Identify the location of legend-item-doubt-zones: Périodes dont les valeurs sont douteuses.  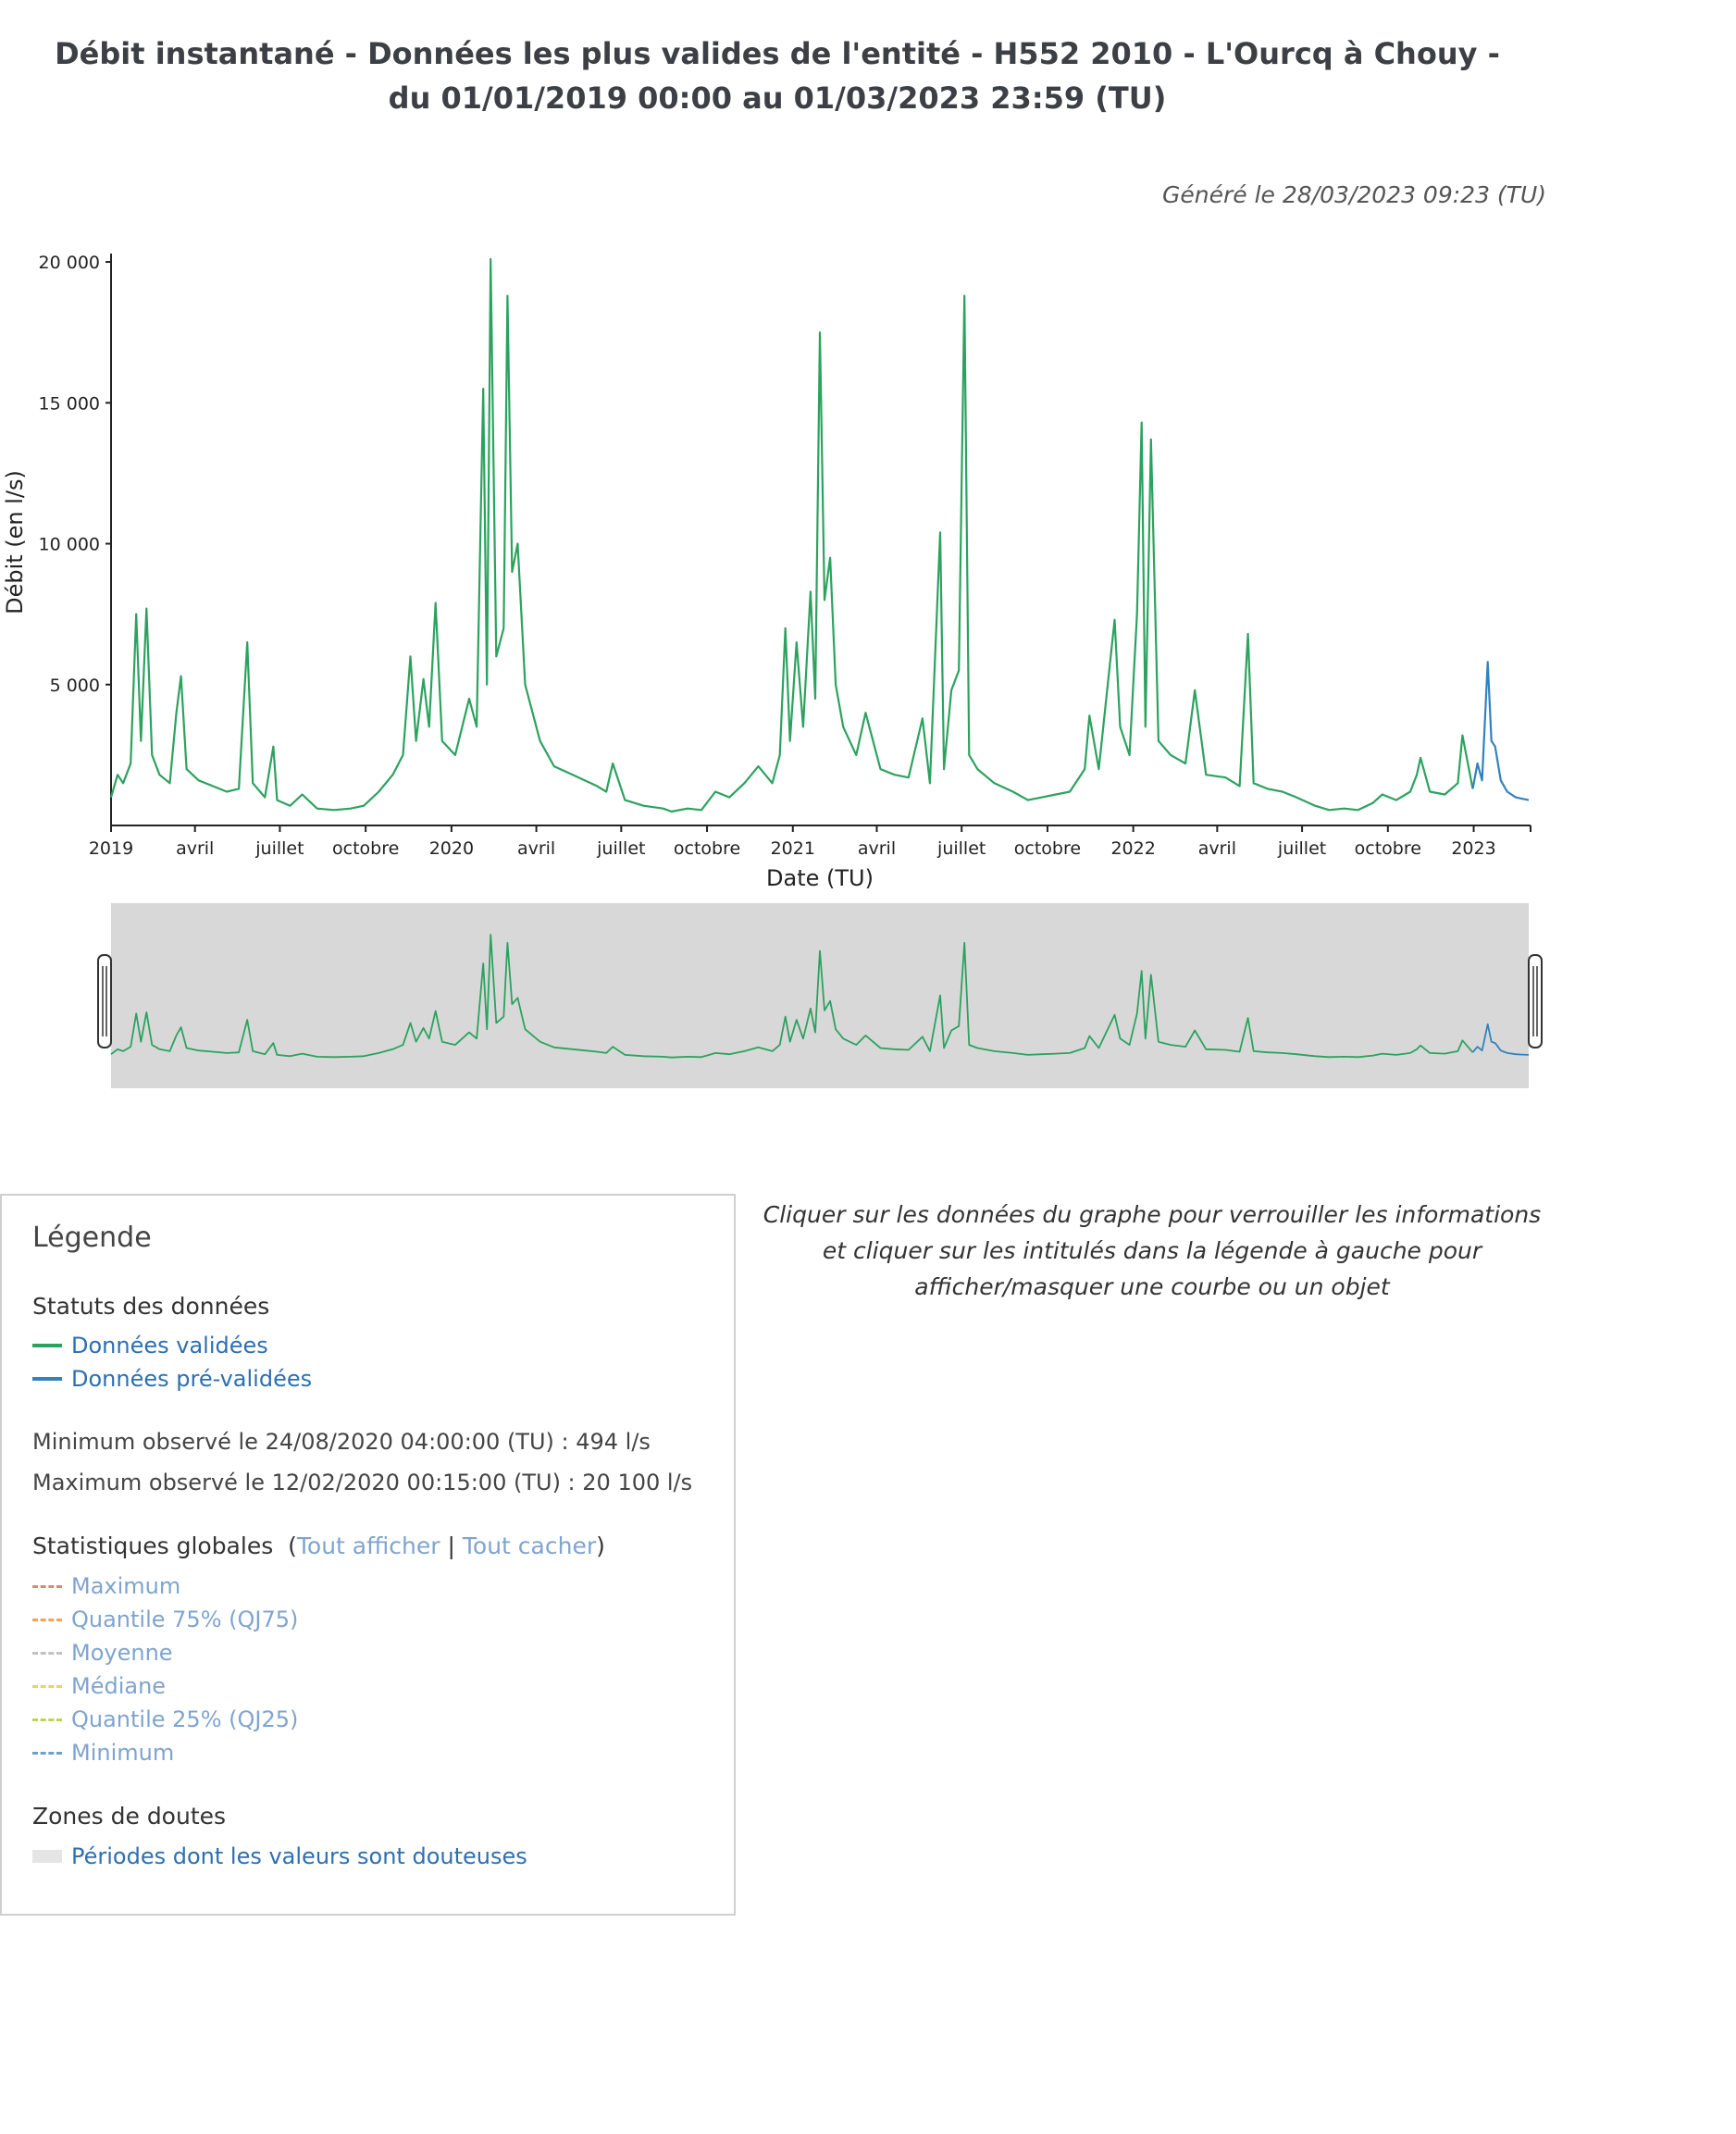
(279, 1856).